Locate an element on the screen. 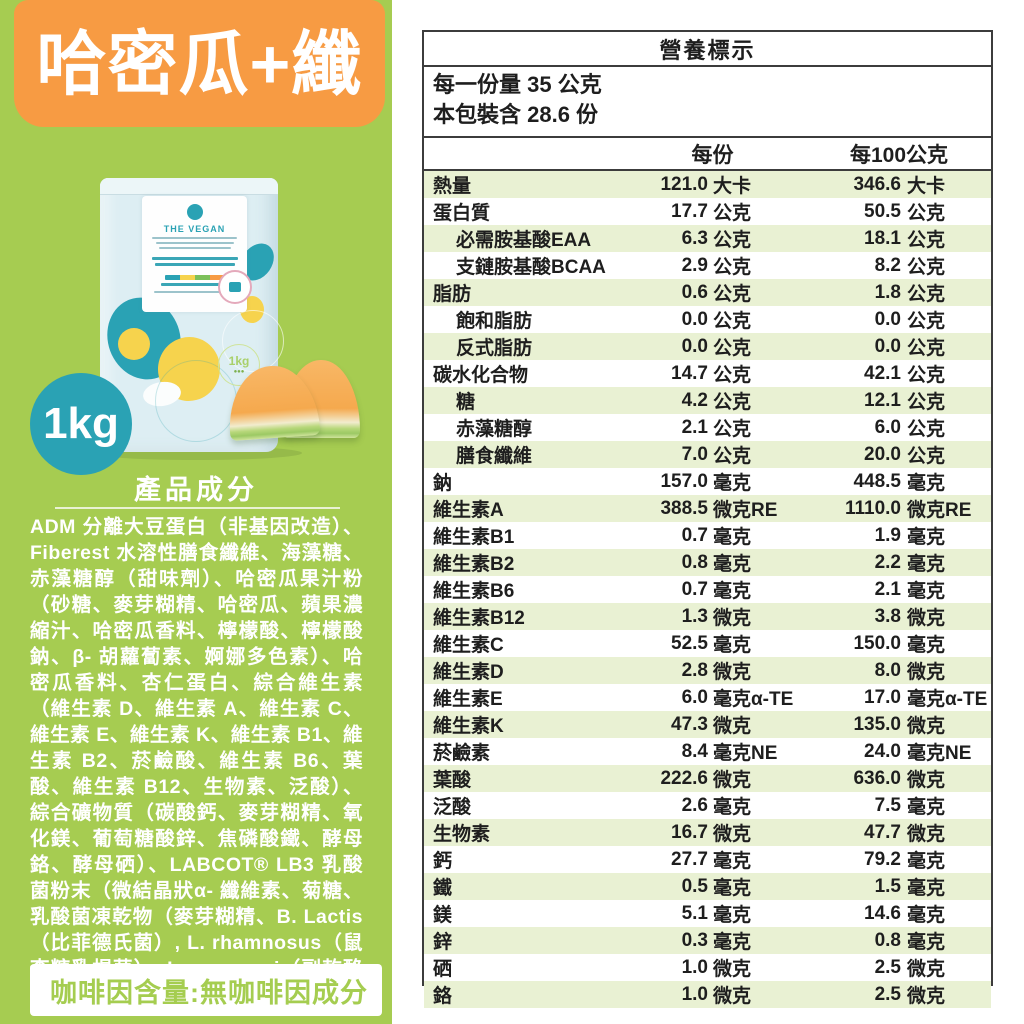  value-per-serving: 0.3 is located at coordinates (694, 940).